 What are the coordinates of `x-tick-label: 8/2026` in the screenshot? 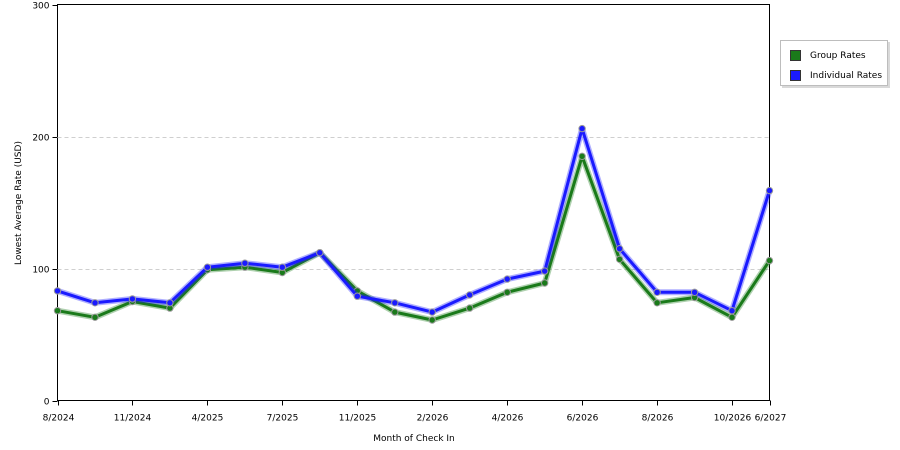 It's located at (658, 419).